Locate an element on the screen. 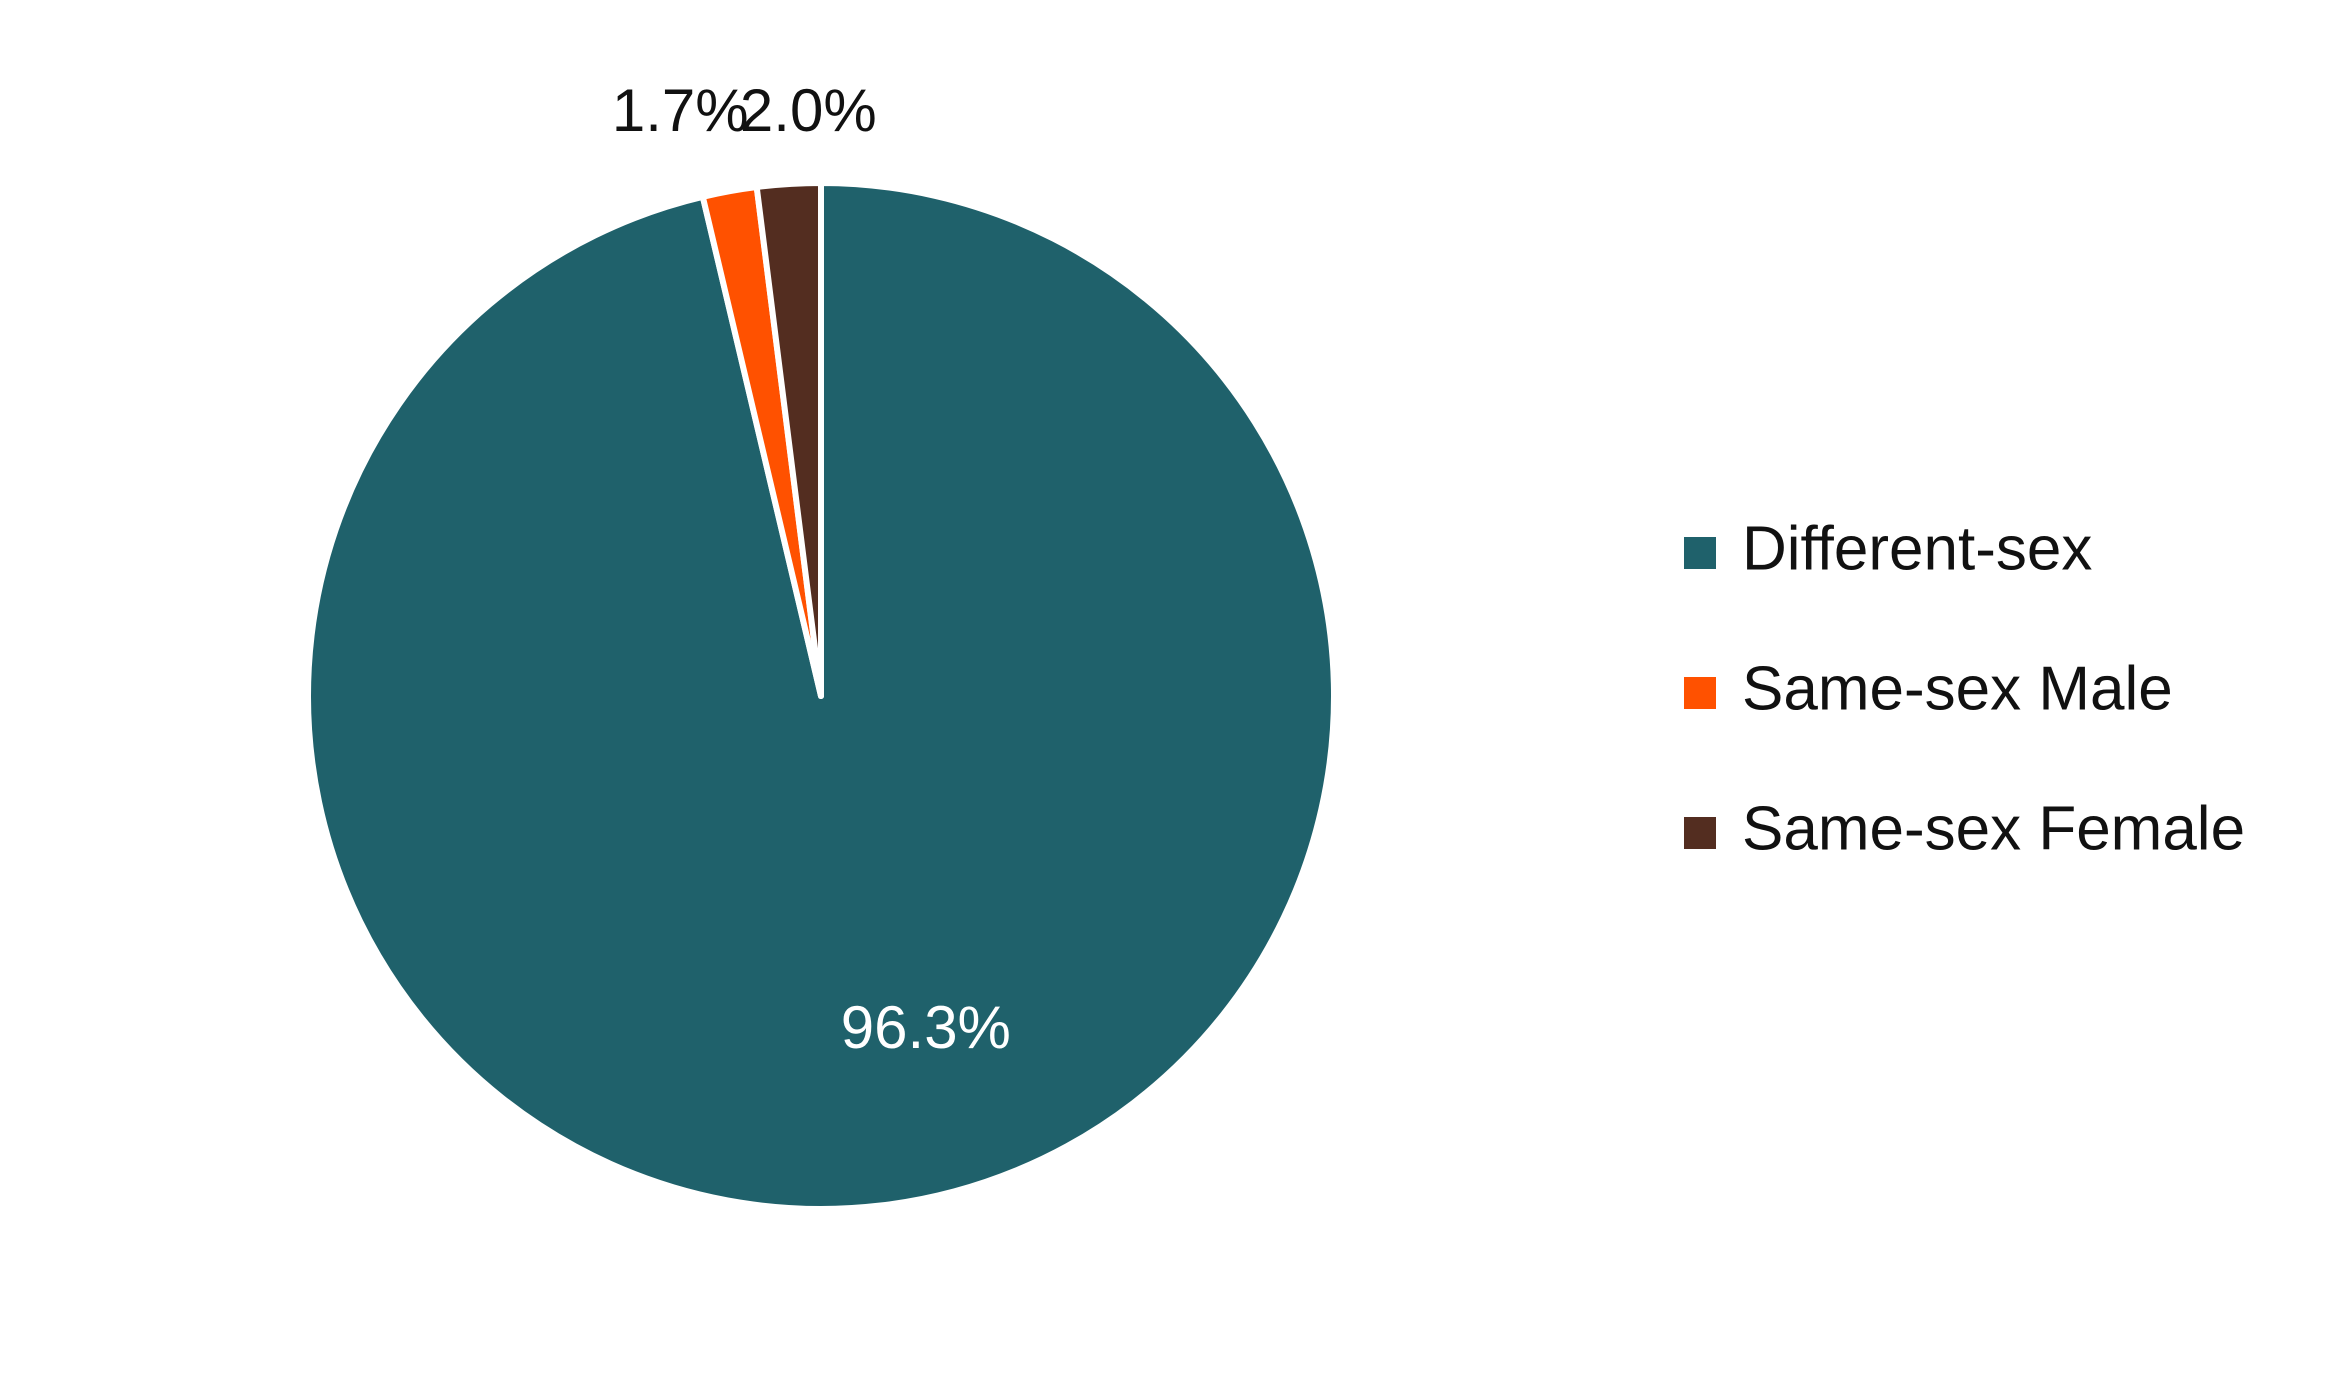 The height and width of the screenshot is (1381, 2341). pie-slice is located at coordinates (788, 439).